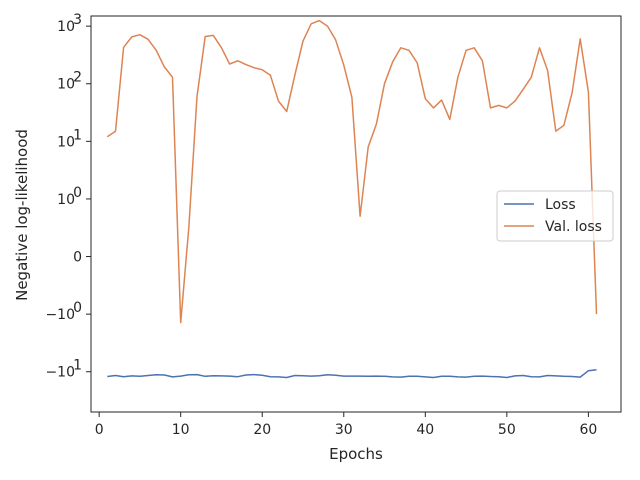 The width and height of the screenshot is (640, 480). I want to click on x-tick-label: 50, so click(507, 430).